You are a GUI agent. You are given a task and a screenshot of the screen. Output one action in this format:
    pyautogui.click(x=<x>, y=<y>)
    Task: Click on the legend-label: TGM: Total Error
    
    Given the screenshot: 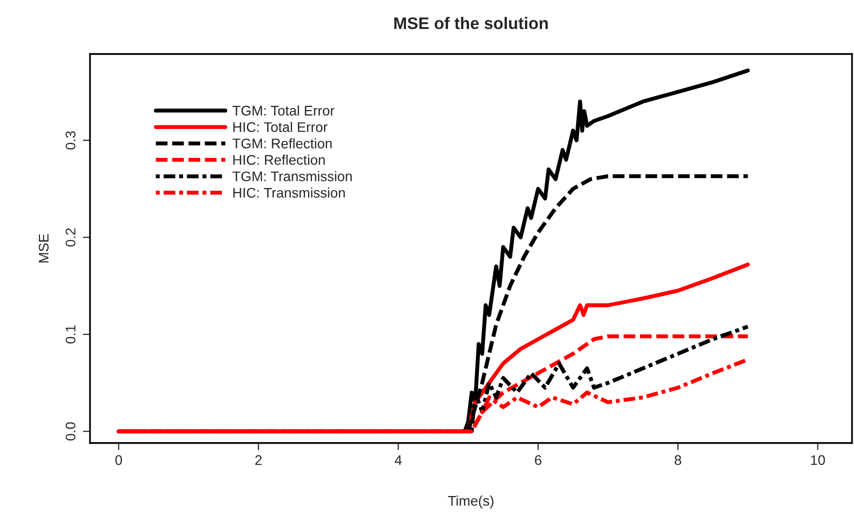 What is the action you would take?
    pyautogui.click(x=283, y=110)
    